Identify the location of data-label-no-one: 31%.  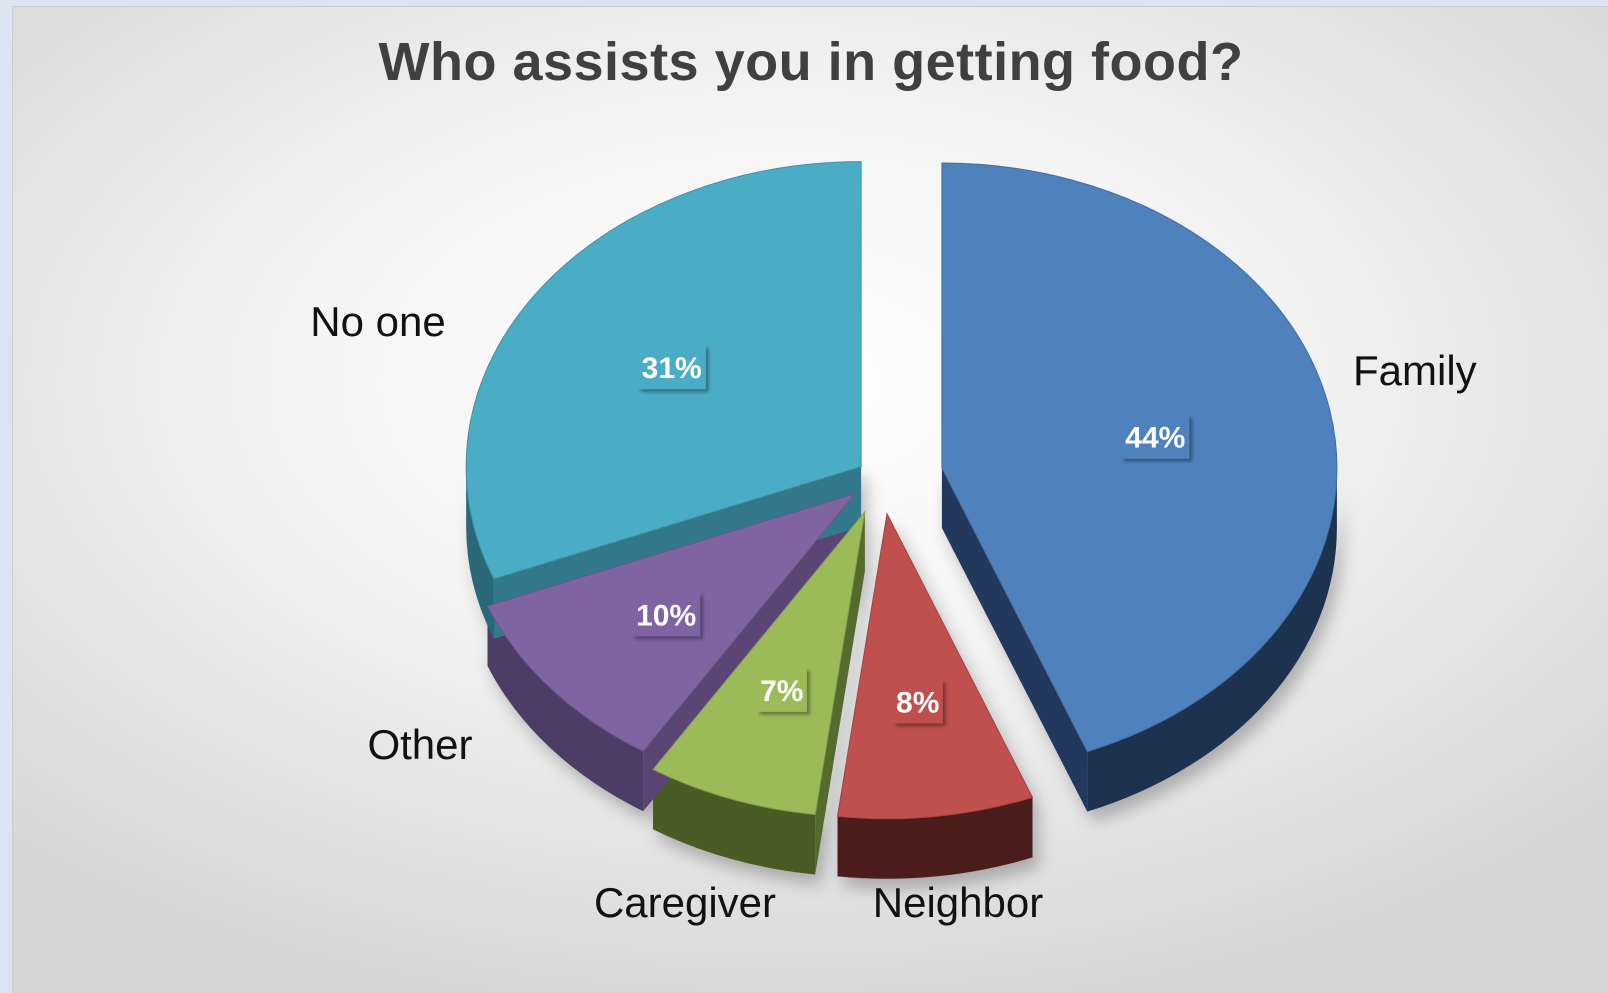
(671, 367).